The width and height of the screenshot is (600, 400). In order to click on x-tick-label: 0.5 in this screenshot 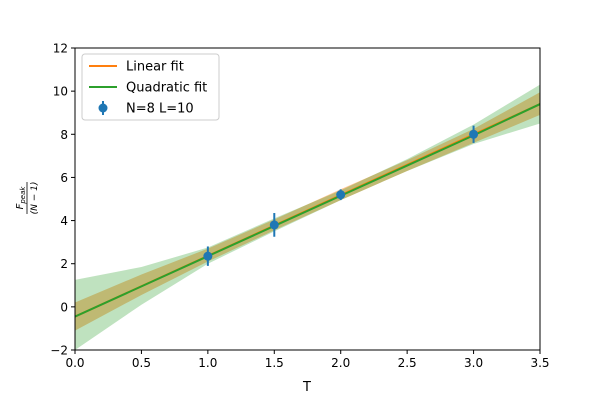, I will do `click(141, 363)`.